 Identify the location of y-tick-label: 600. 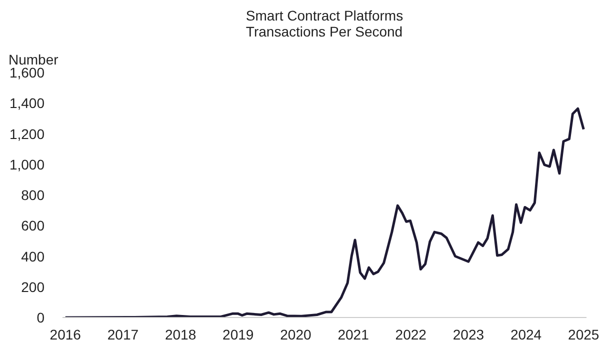
(33, 226).